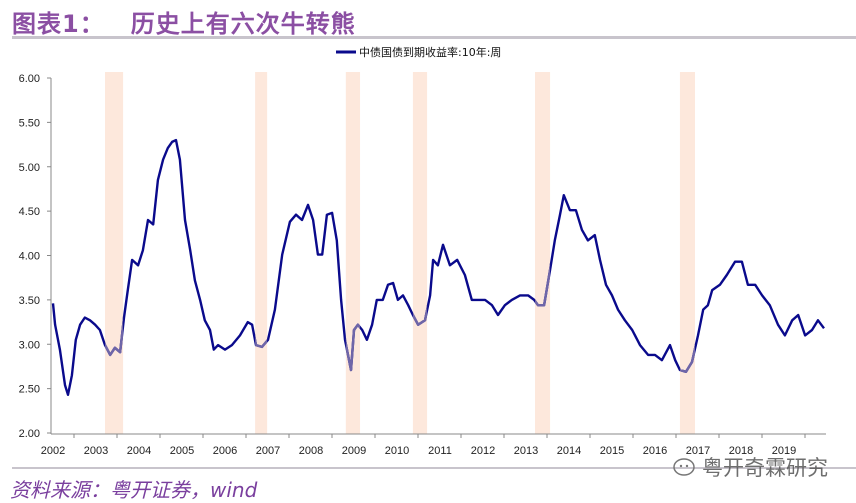  What do you see at coordinates (29, 434) in the screenshot?
I see `y-tick-label: 2.00` at bounding box center [29, 434].